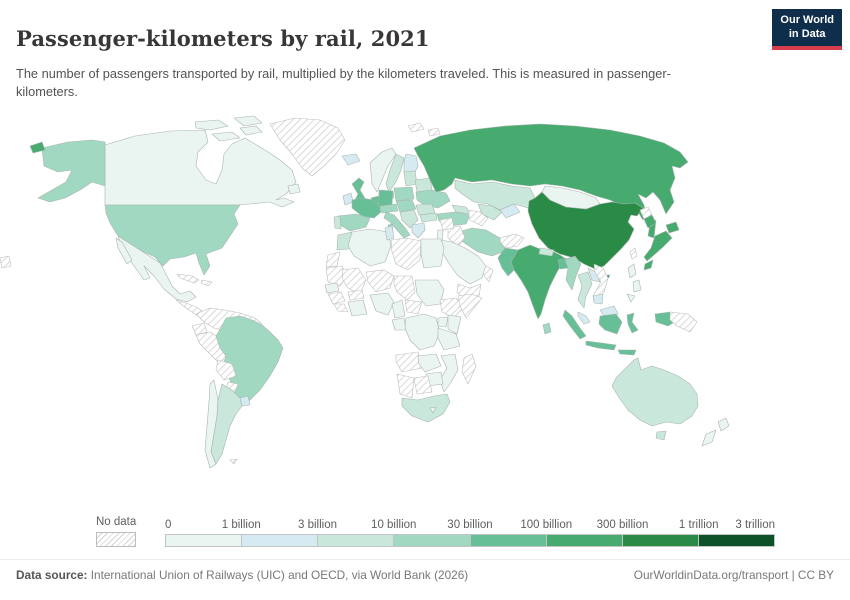 The height and width of the screenshot is (600, 850). Describe the element at coordinates (601, 345) in the screenshot. I see `country-java` at that location.